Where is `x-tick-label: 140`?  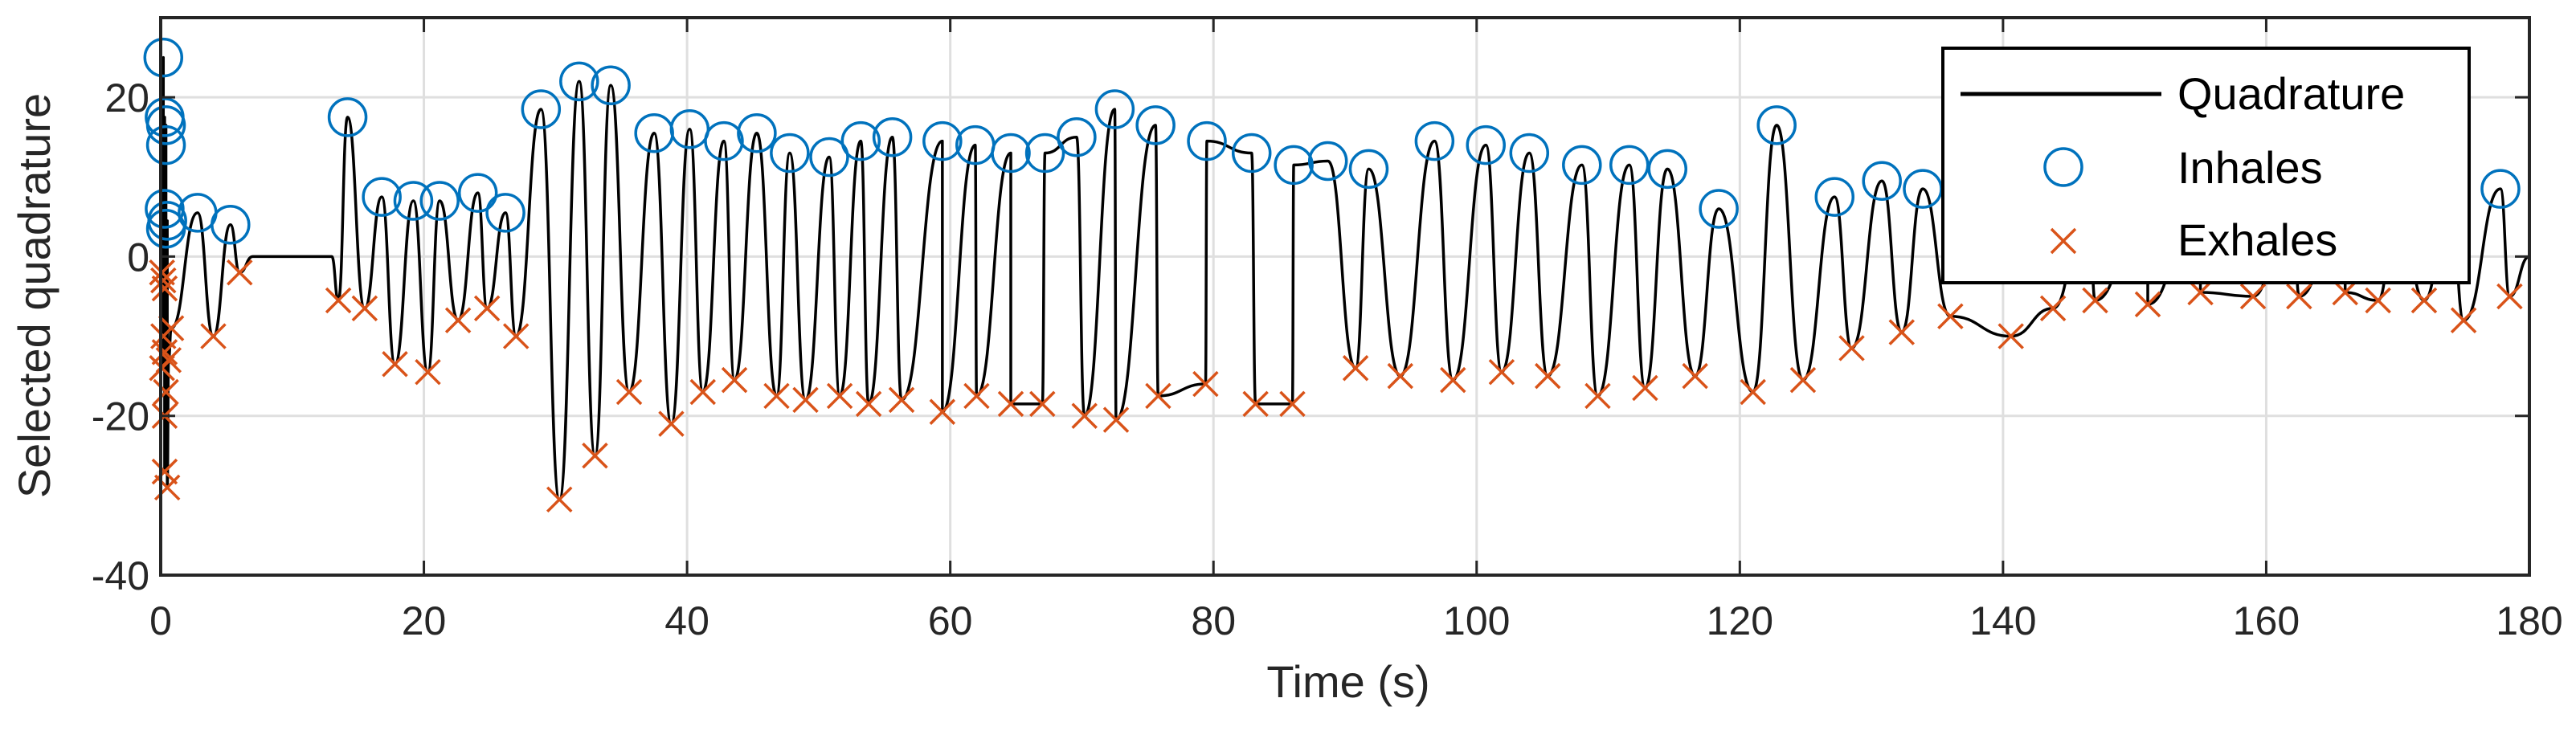 x-tick-label: 140 is located at coordinates (2002, 620).